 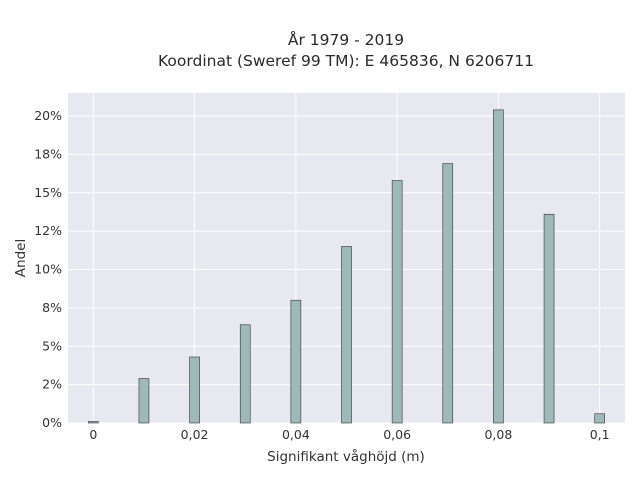 I want to click on y-axis-ticks: 0% 2% 5% 8% 10% 12% 15% 18% 20%, so click(x=48, y=269).